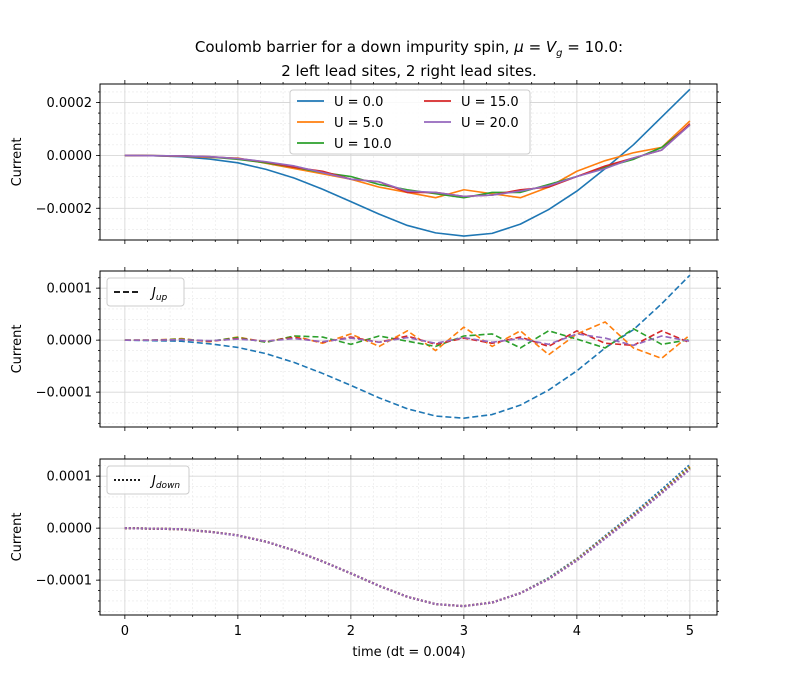  I want to click on x-tick-label: 4, so click(577, 631).